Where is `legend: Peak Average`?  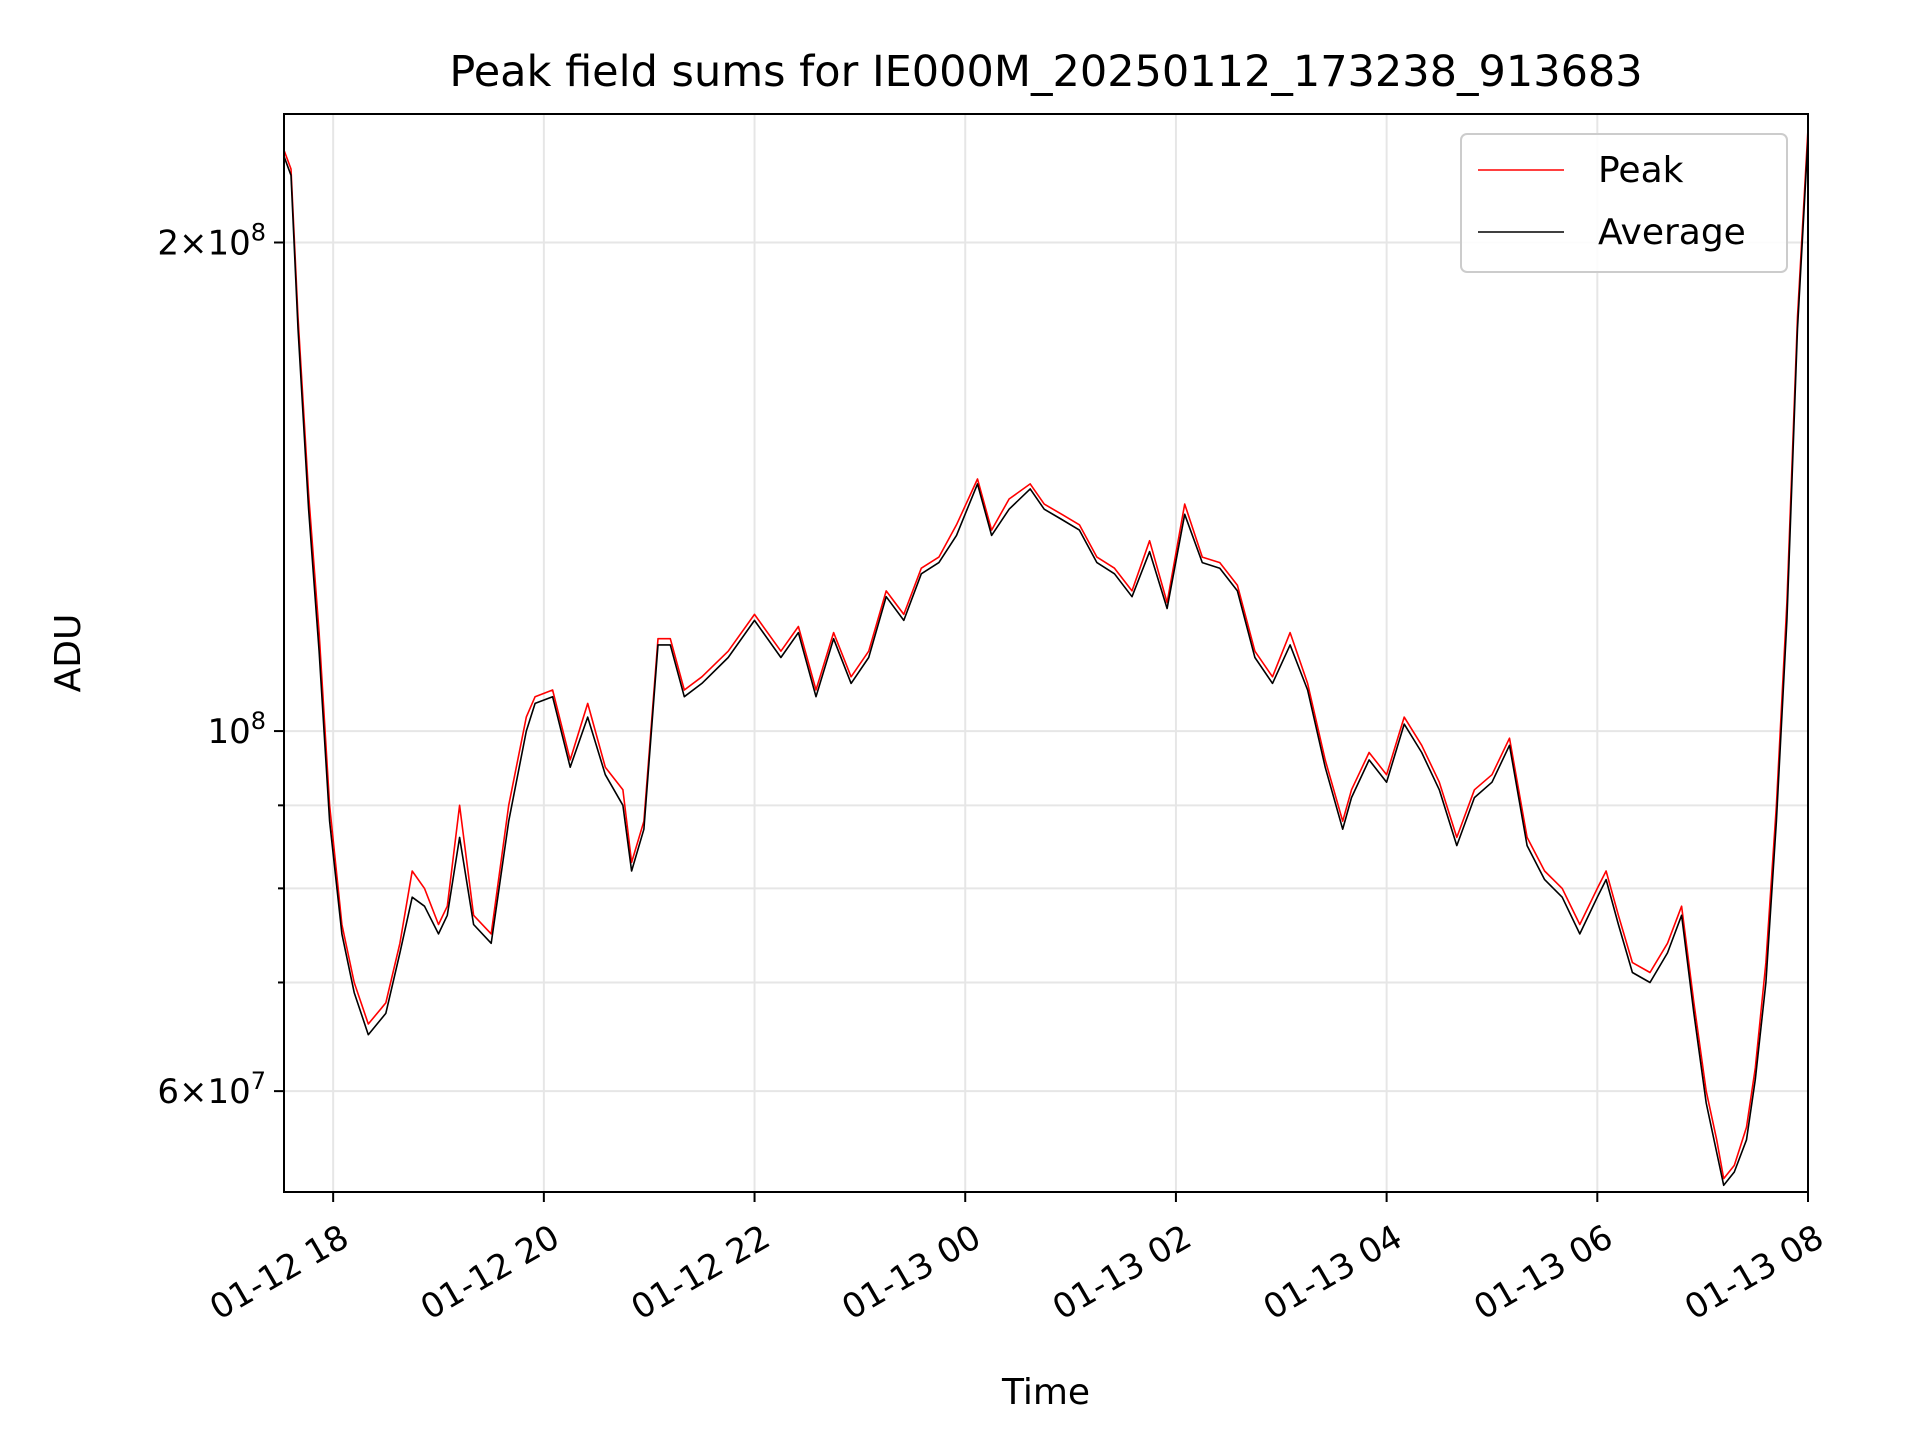
legend: Peak Average is located at coordinates (1624, 203).